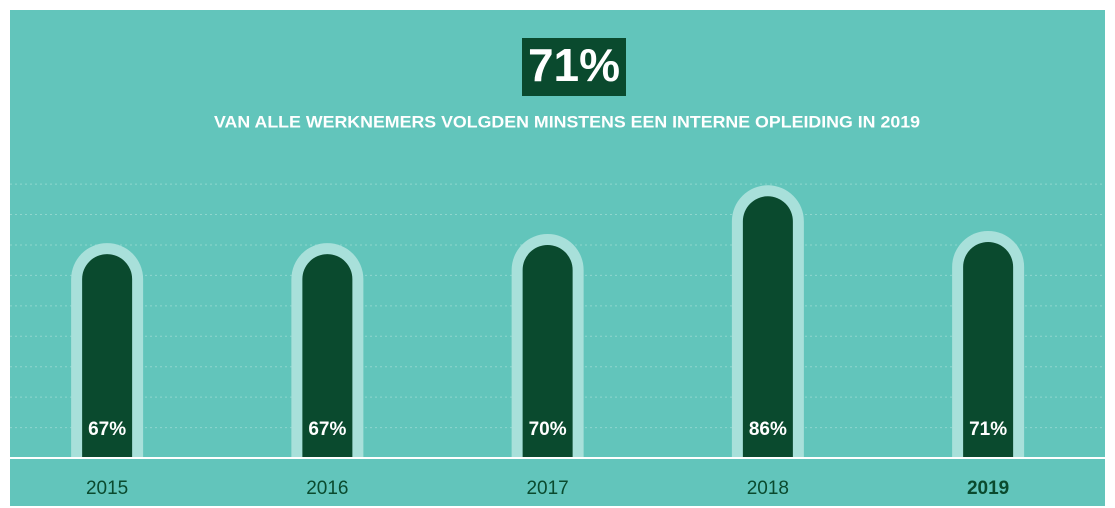  I want to click on x-tick-label: 2019, so click(988, 488).